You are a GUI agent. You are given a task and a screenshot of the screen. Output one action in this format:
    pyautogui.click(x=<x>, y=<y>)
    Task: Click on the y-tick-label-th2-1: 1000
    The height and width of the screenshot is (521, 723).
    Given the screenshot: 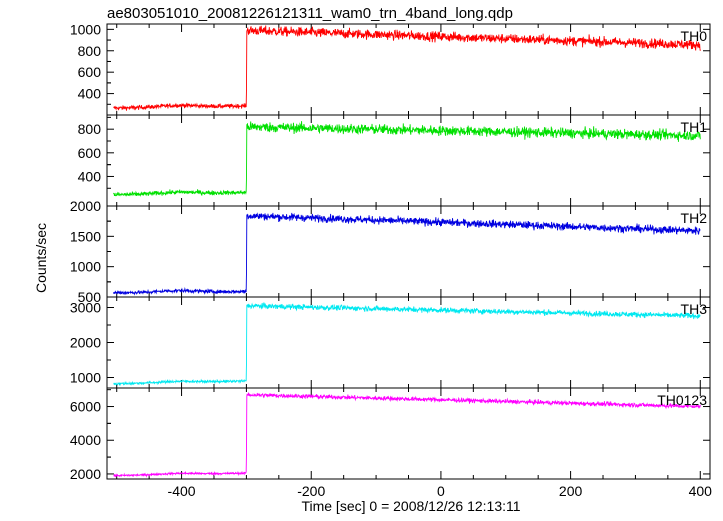 What is the action you would take?
    pyautogui.click(x=85, y=267)
    